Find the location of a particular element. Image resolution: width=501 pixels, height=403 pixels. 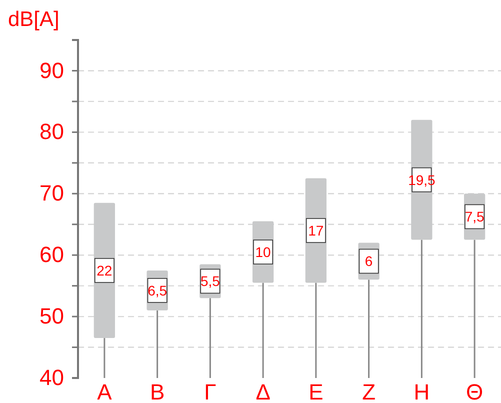

y-tick-label: 50 is located at coordinates (52, 316).